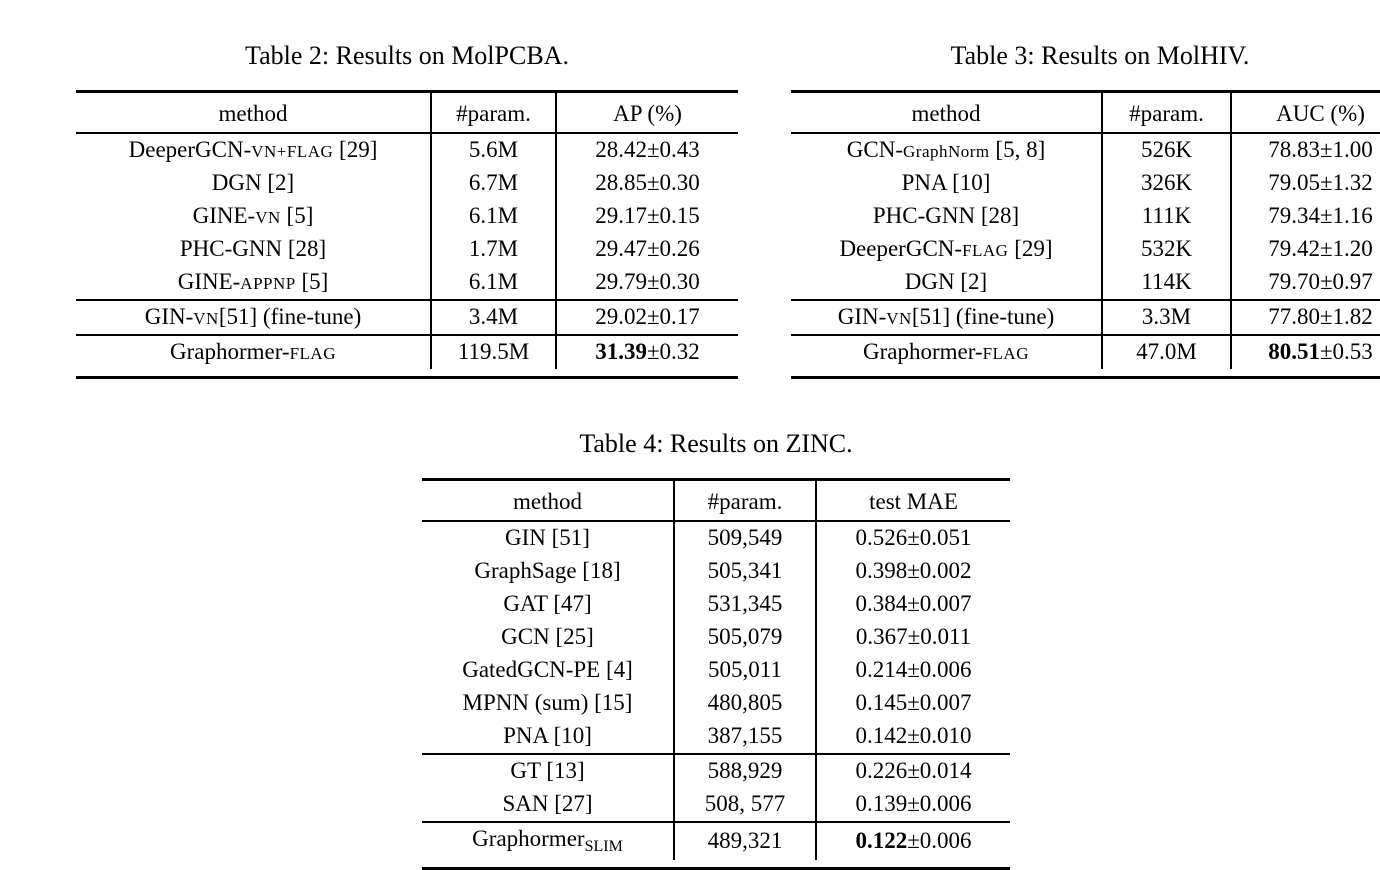  I want to click on table-row: DeeperGCN-VN+FLAG [29] 5.6M 28.42±0.43, so click(407, 150).